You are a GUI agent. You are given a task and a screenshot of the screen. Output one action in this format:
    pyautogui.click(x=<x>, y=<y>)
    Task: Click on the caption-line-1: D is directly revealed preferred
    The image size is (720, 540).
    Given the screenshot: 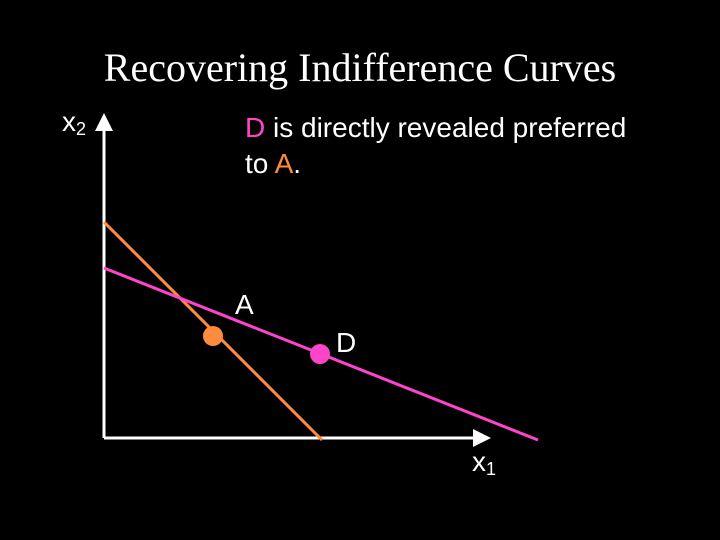 What is the action you would take?
    pyautogui.click(x=435, y=128)
    